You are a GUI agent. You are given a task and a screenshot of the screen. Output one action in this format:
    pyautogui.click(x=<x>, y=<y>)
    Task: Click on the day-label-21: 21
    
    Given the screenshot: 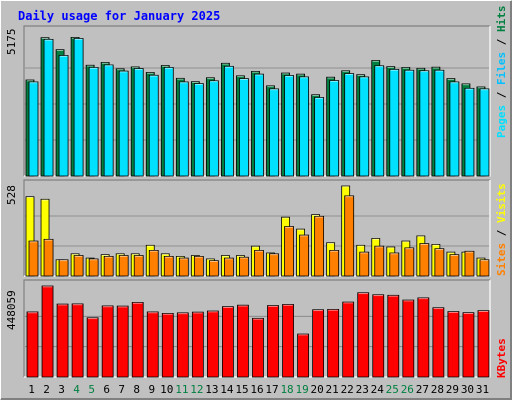 What is the action you would take?
    pyautogui.click(x=332, y=389)
    